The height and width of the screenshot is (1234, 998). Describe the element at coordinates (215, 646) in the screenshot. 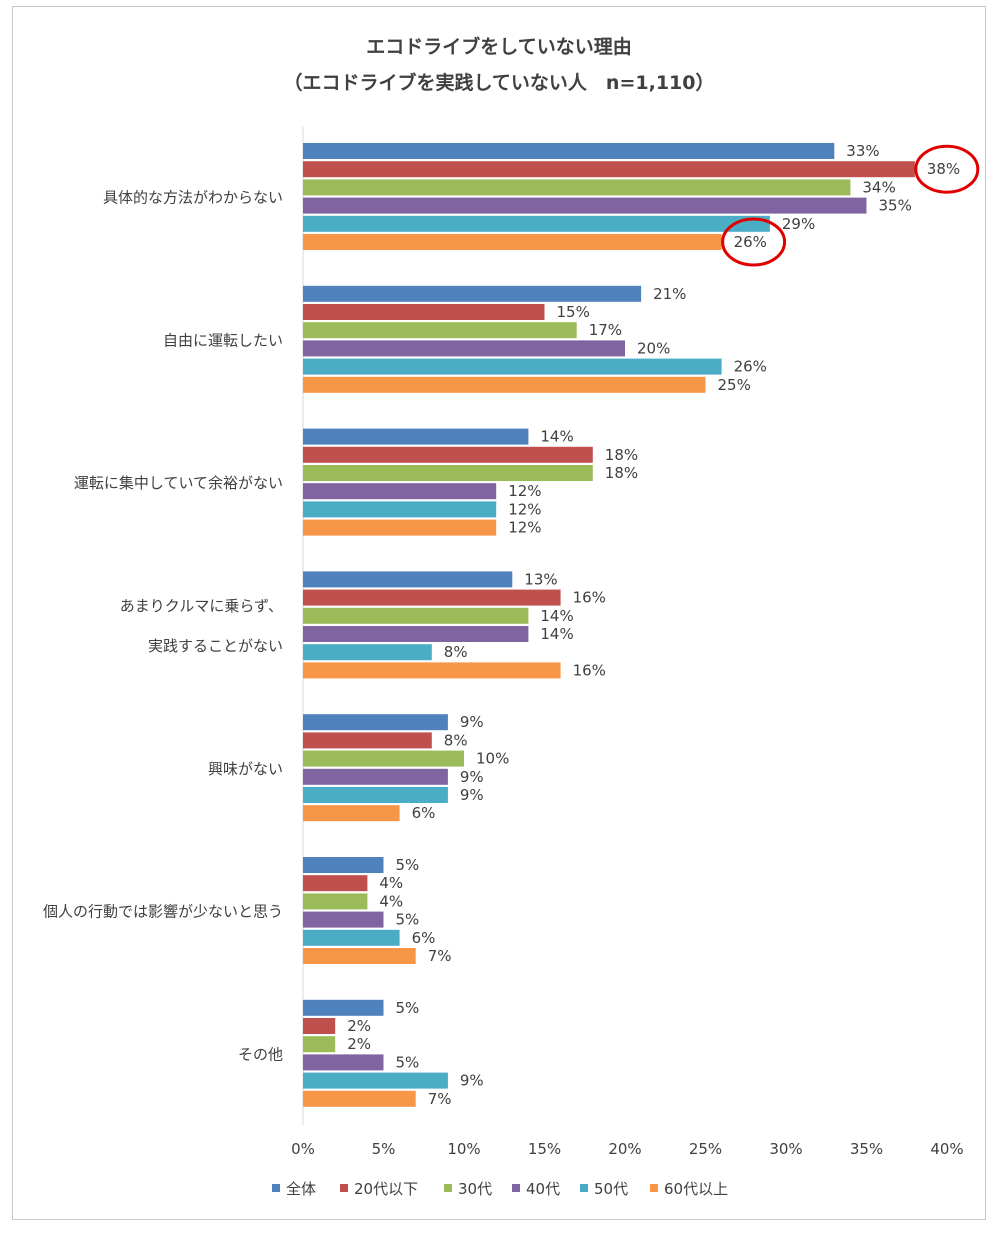

I see `category-label: 実践することがない` at that location.